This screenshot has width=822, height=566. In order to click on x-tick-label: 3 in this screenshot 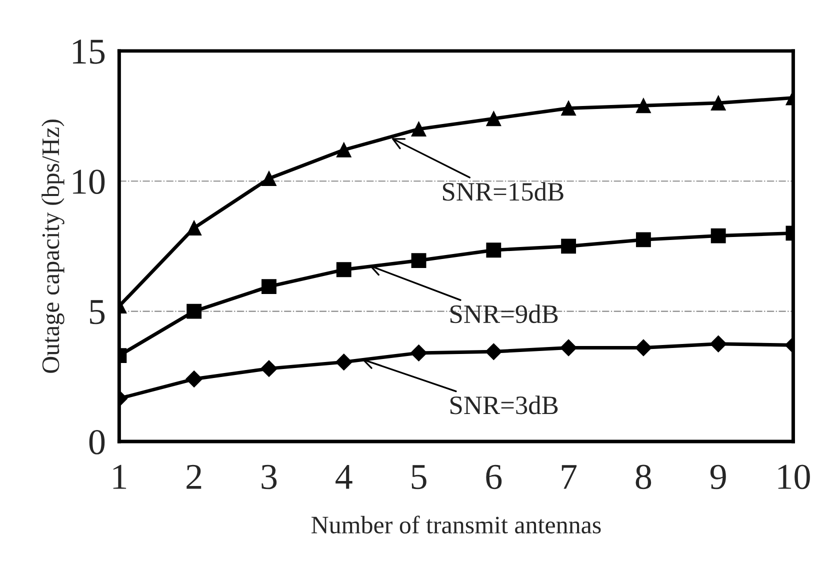, I will do `click(269, 477)`.